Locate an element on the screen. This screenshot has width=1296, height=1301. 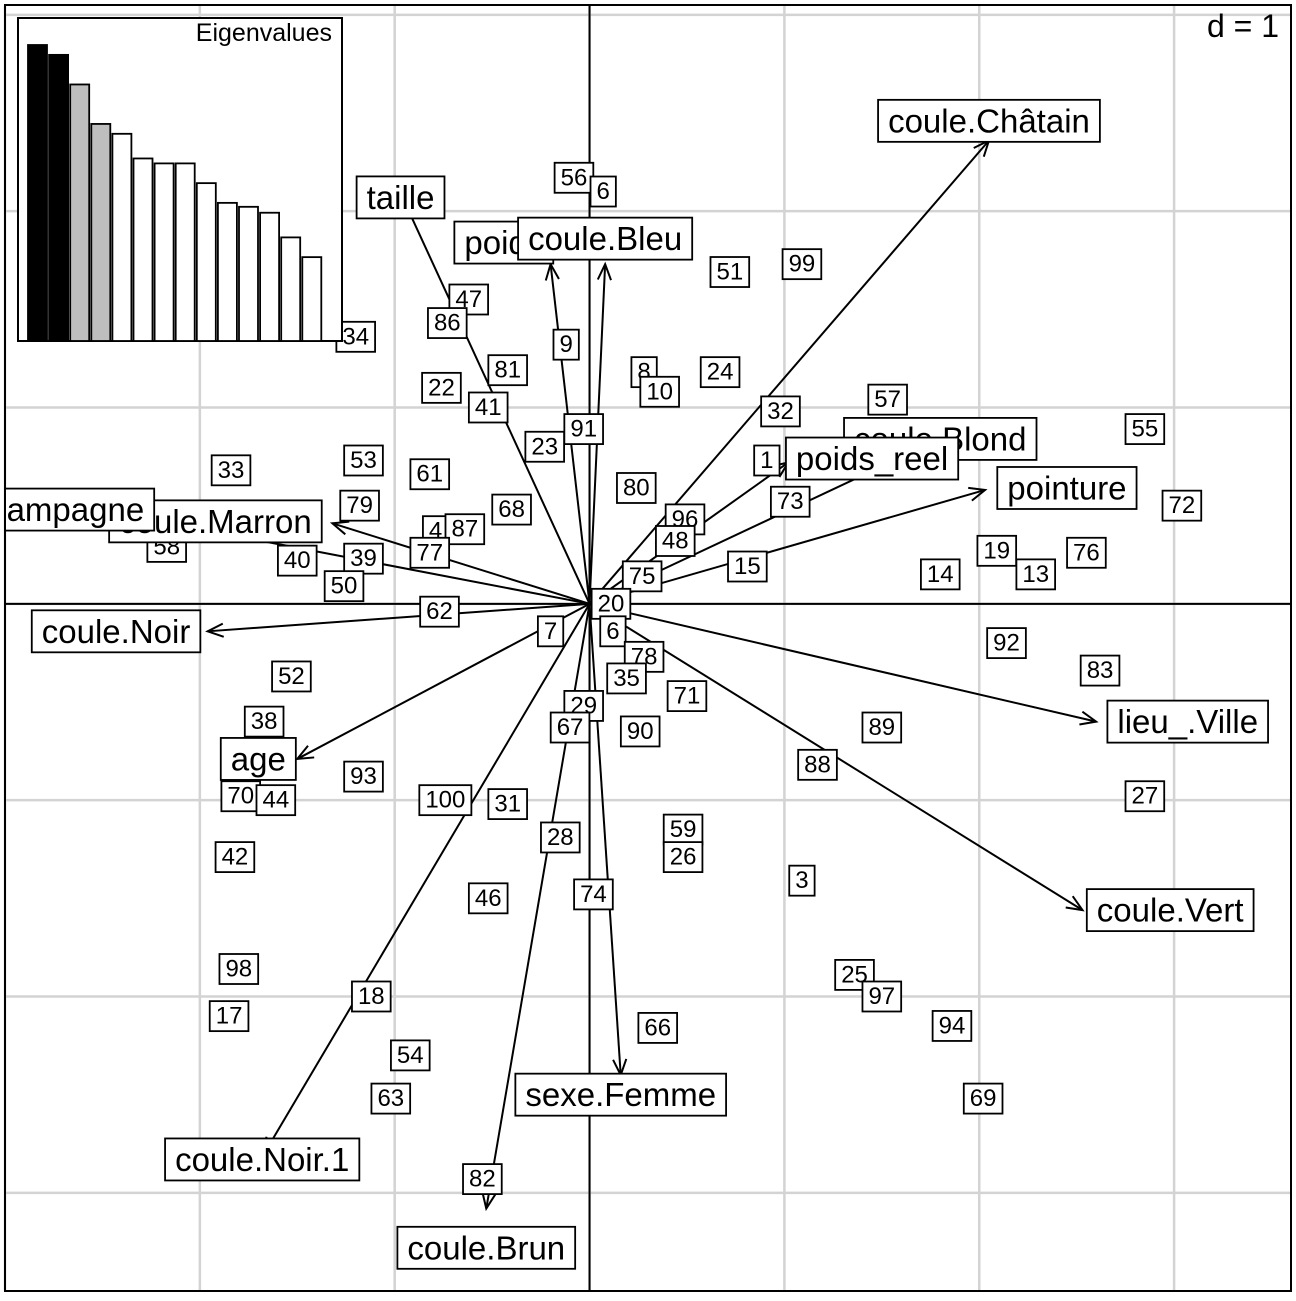
variable-label-text: pointure is located at coordinates (1066, 487).